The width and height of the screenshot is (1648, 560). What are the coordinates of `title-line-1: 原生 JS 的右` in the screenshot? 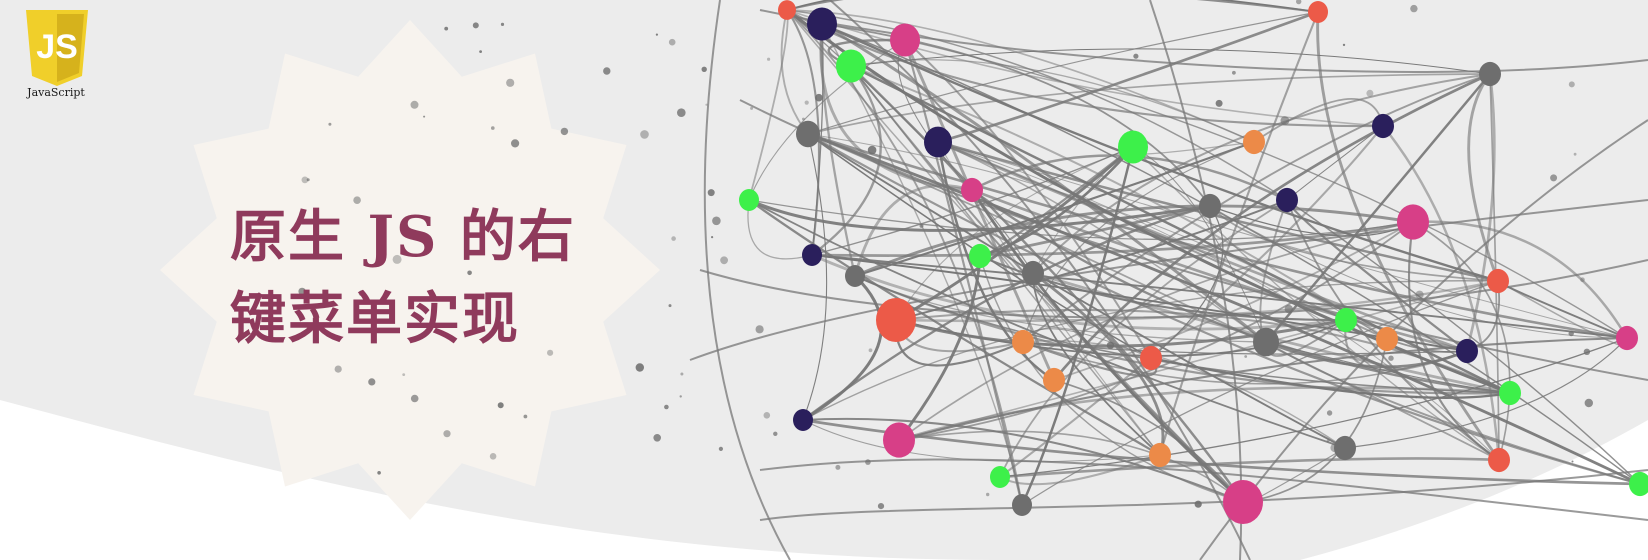 It's located at (403, 237).